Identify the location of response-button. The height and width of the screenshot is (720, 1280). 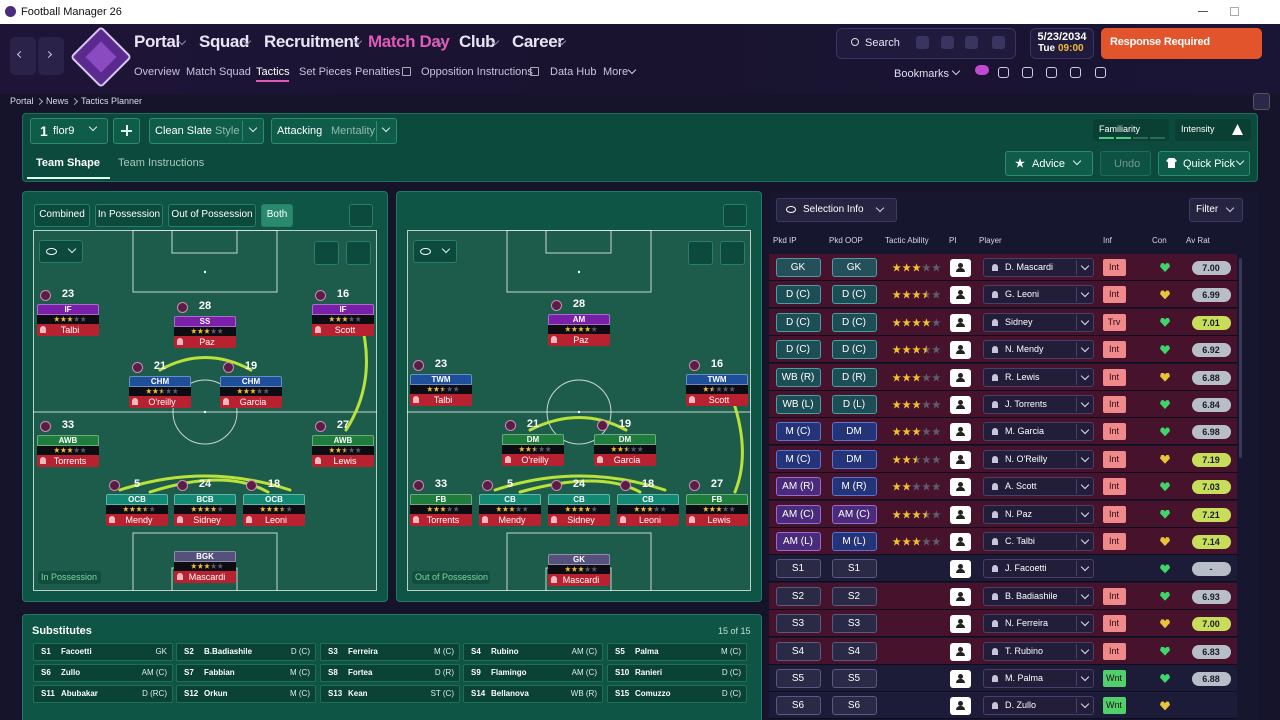
(1181, 43).